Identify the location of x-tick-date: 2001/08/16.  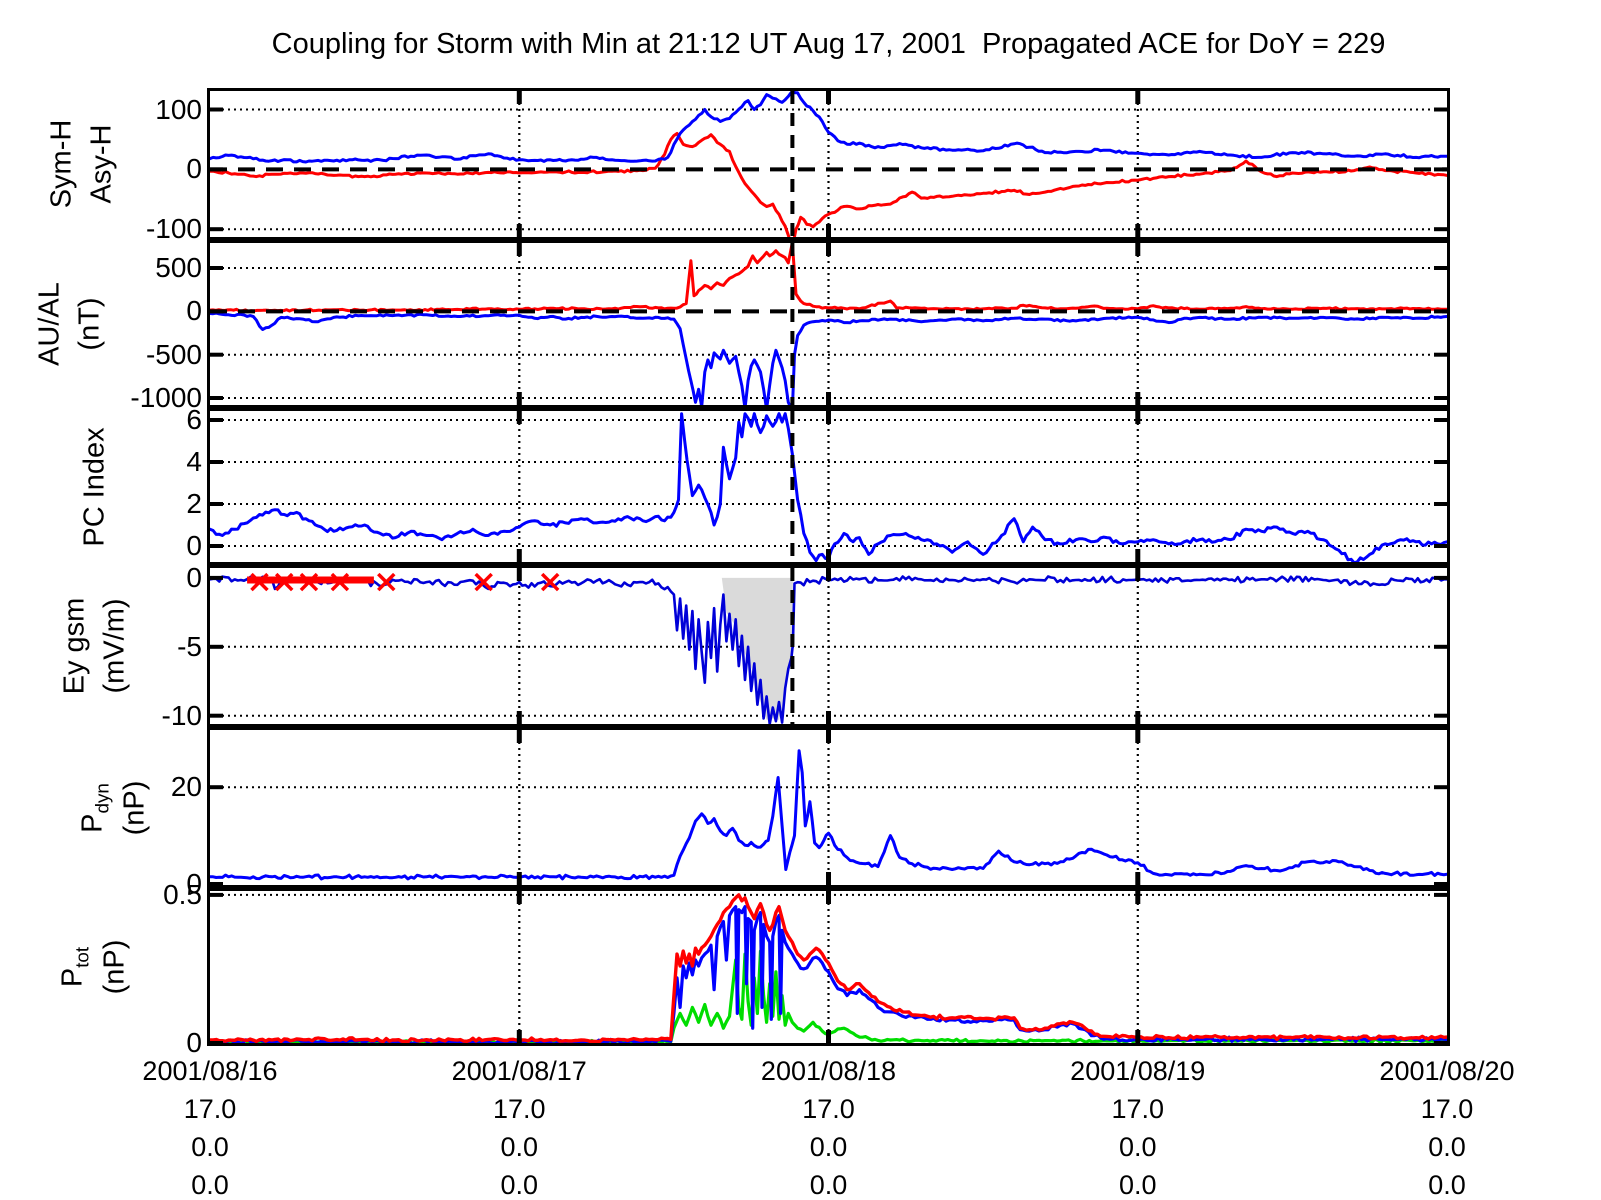
(210, 1071).